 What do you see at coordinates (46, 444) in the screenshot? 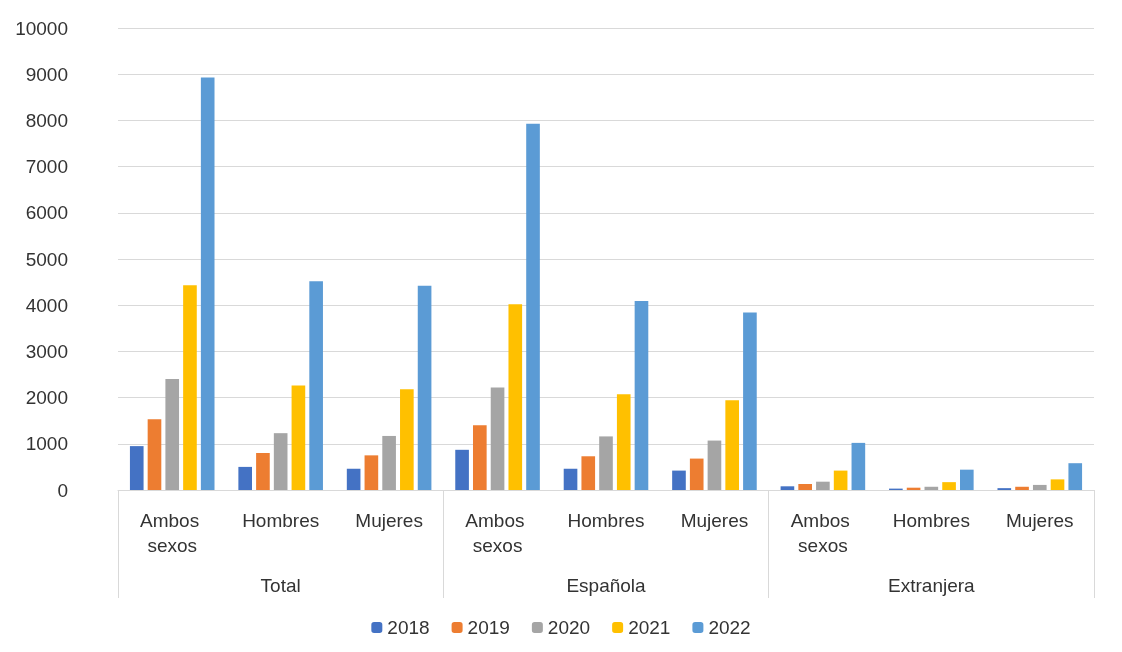
I see `y-tick-label: 1000` at bounding box center [46, 444].